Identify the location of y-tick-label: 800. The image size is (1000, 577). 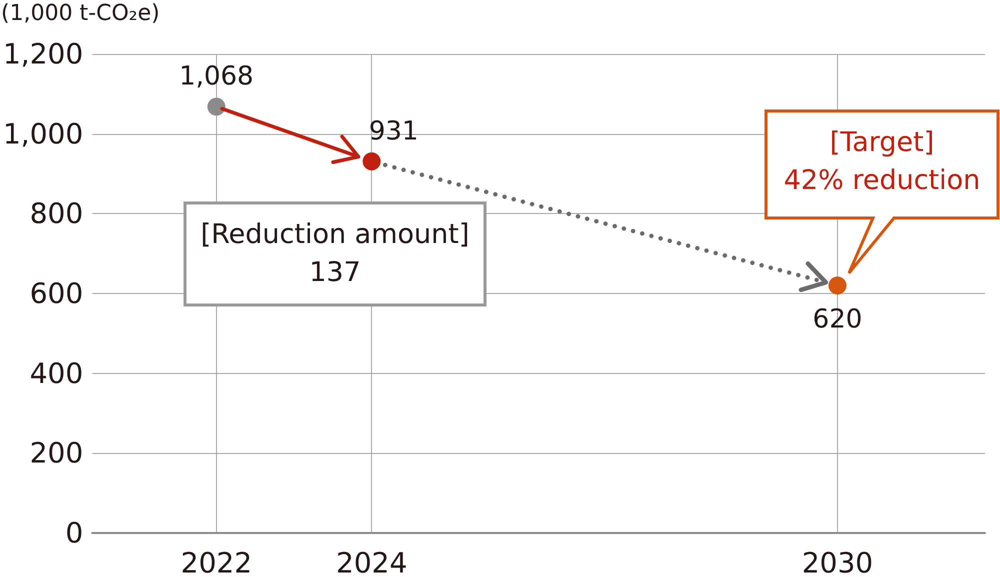
(57, 213).